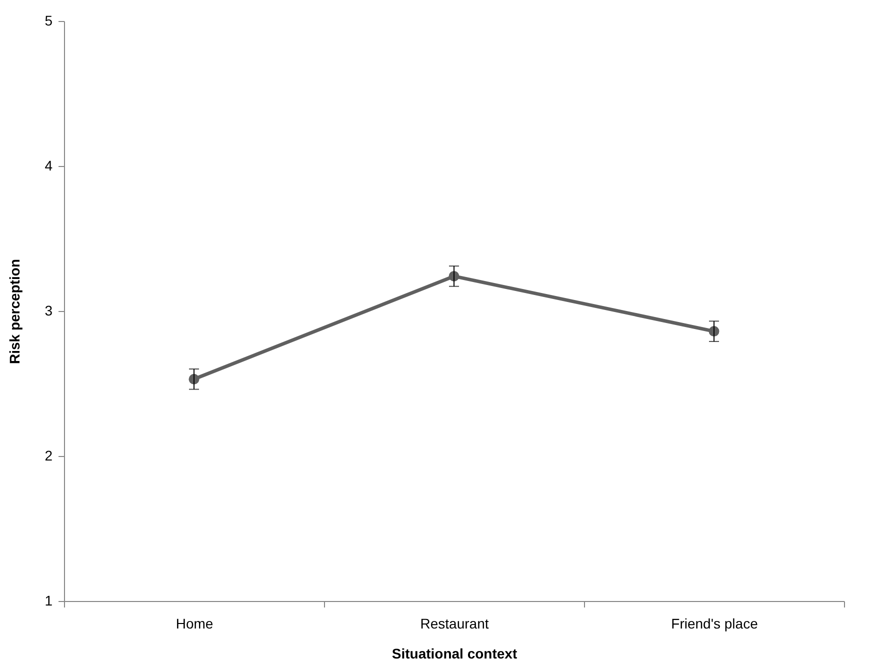 The image size is (880, 667). I want to click on y-axis-title: Risk perception, so click(14, 311).